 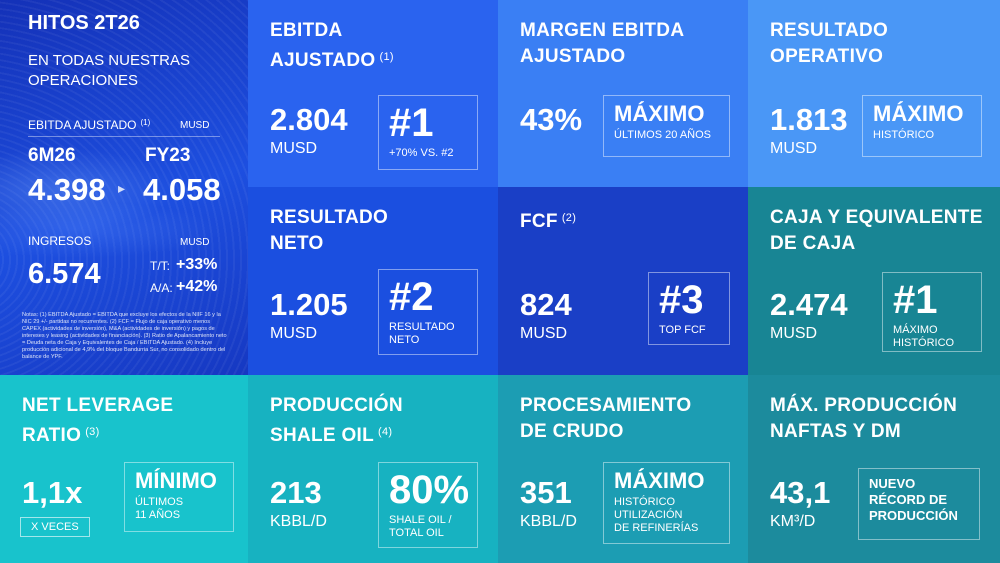 What do you see at coordinates (892, 483) in the screenshot?
I see `highlight-text: NUEVO` at bounding box center [892, 483].